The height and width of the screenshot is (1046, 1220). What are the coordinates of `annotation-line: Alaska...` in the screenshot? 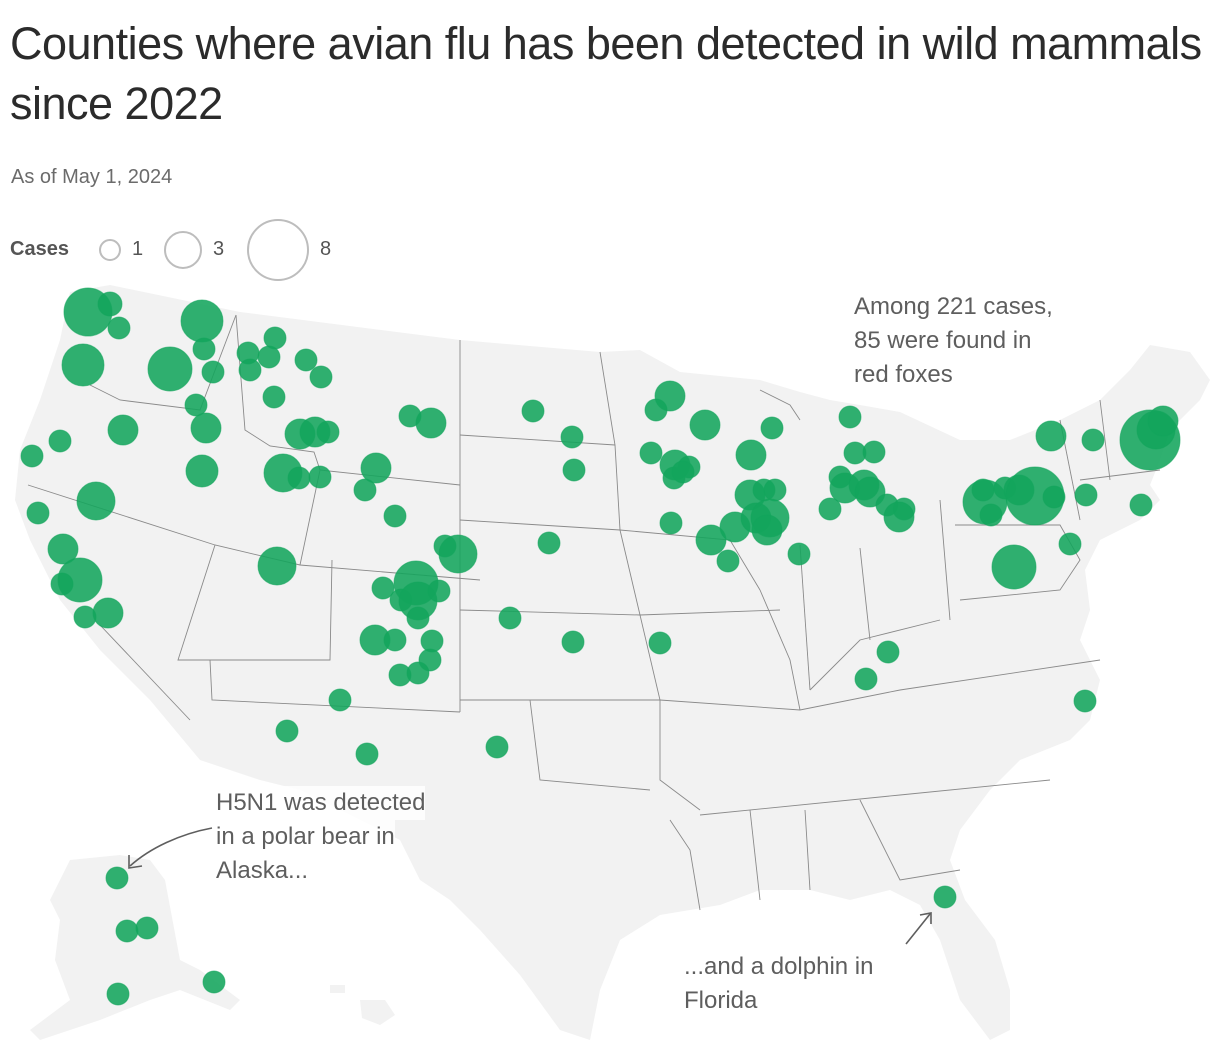 It's located at (262, 871).